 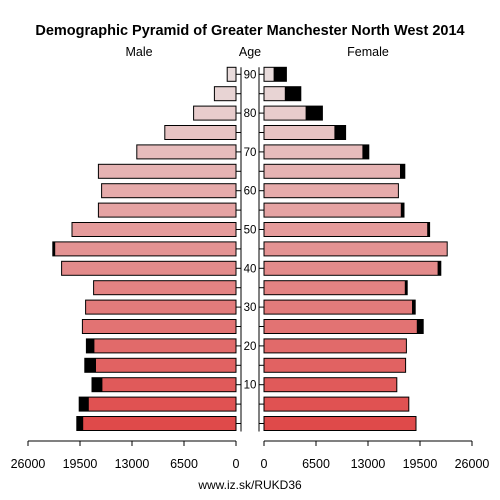 What do you see at coordinates (264, 464) in the screenshot?
I see `female-x-tick-label: 0` at bounding box center [264, 464].